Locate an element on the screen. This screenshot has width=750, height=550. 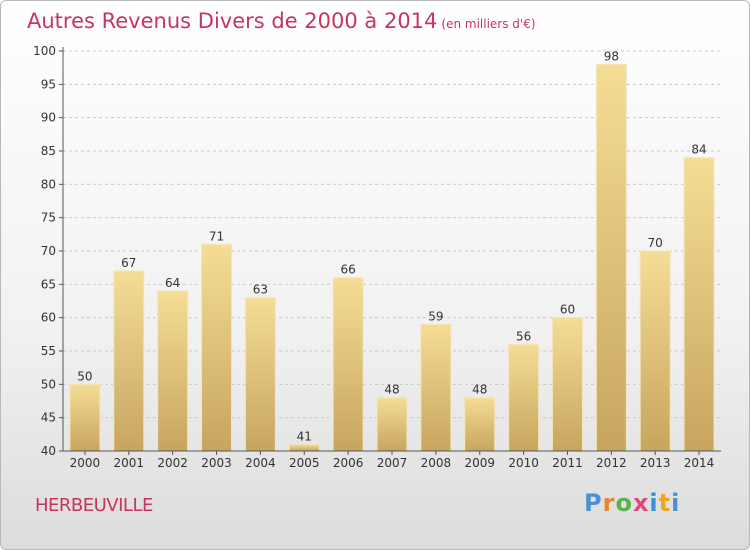
y-tick-label: 65 is located at coordinates (48, 284).